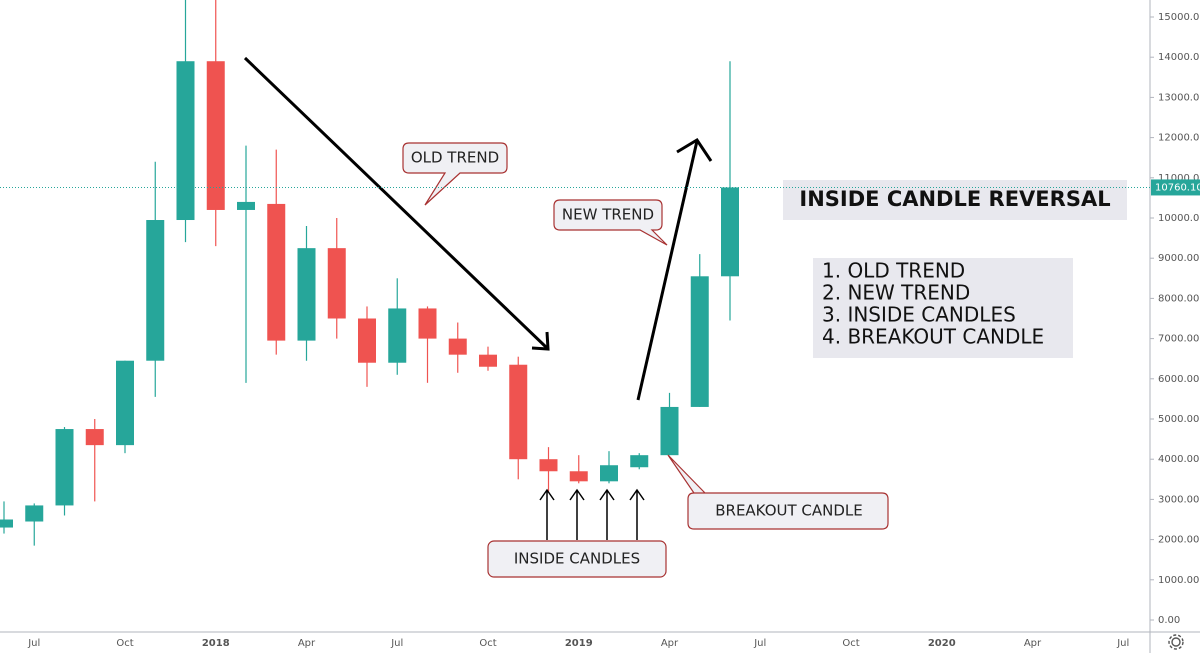 This screenshot has width=1200, height=653. I want to click on inside-candles-label: INSIDE CANDLES, so click(577, 559).